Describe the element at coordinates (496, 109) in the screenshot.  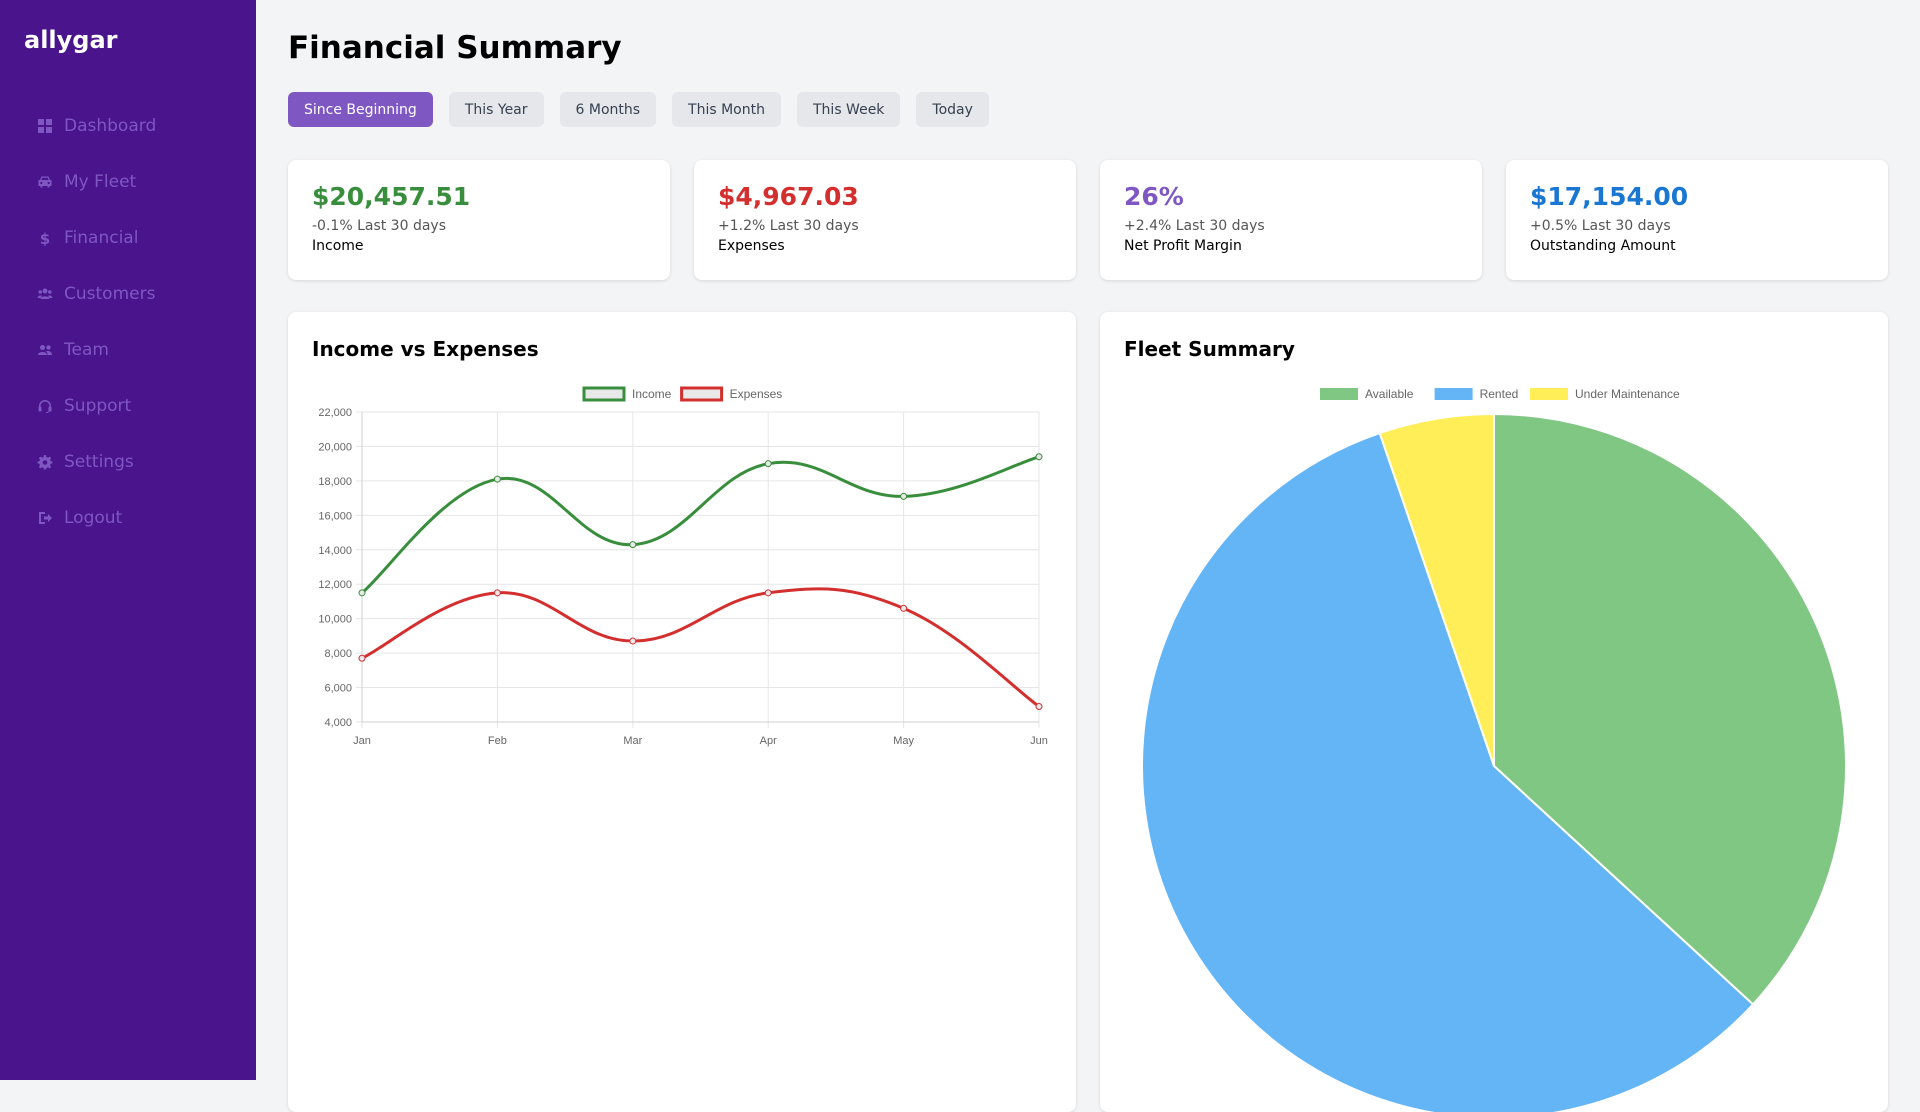
I see `filter-this-year-button: This Year` at that location.